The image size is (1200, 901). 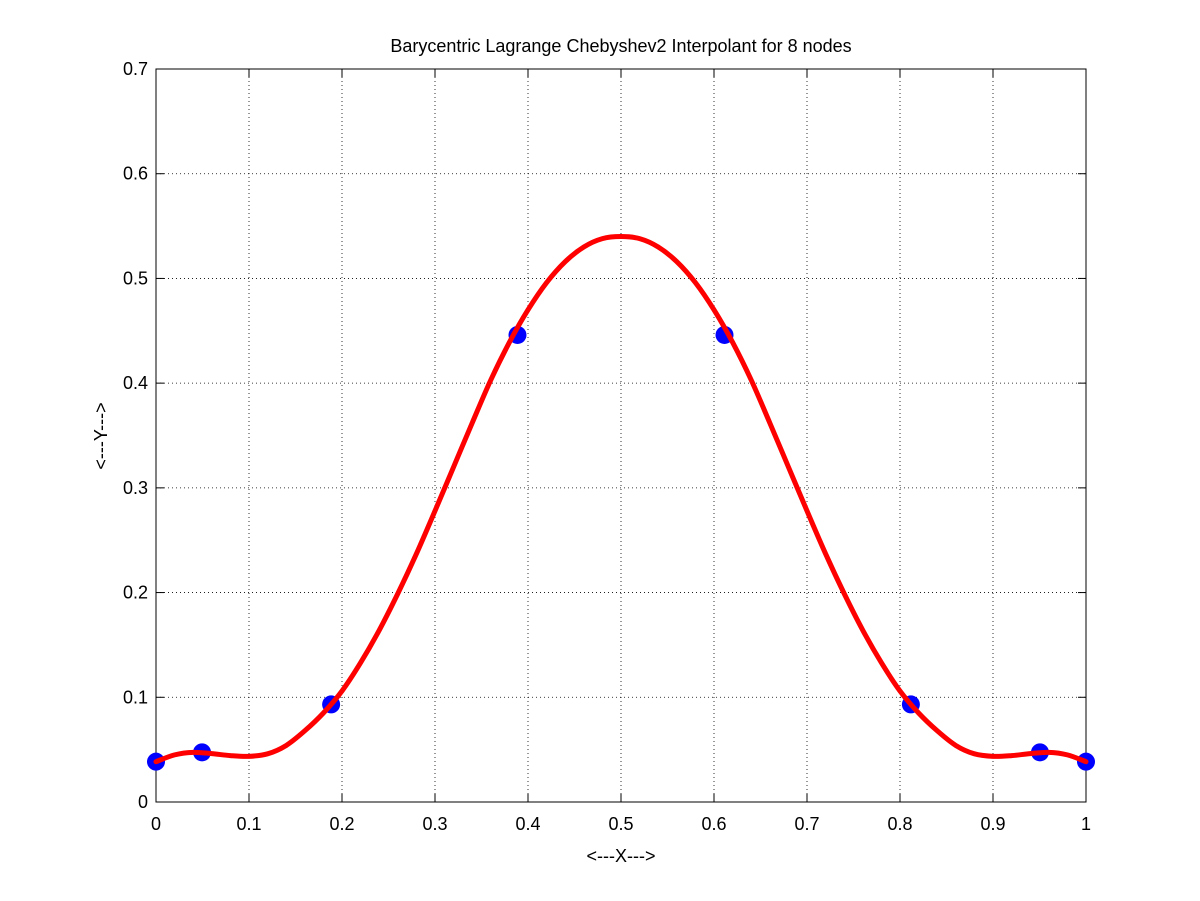 I want to click on x-tick-label: 0.1, so click(x=248, y=824).